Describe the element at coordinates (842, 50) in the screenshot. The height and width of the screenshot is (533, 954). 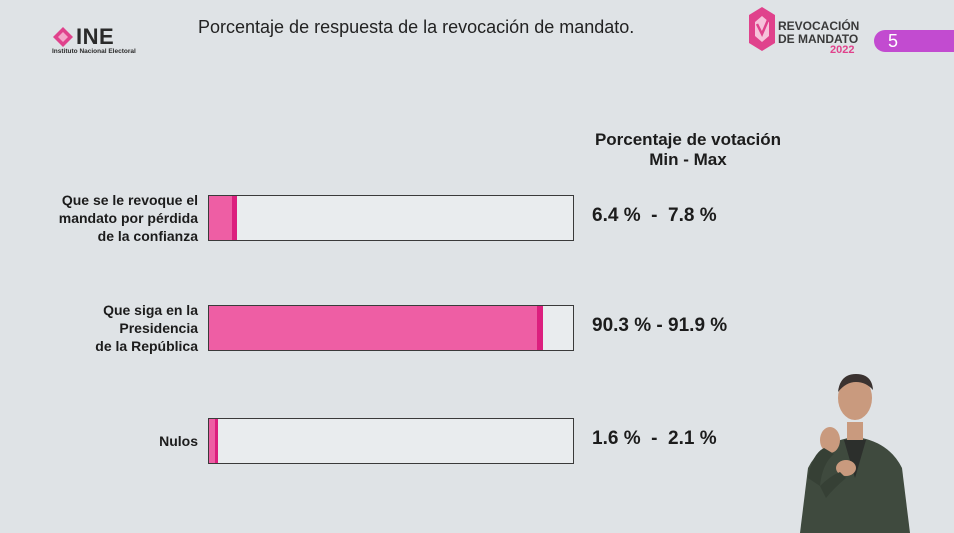
I see `revocacion-year: 2022` at that location.